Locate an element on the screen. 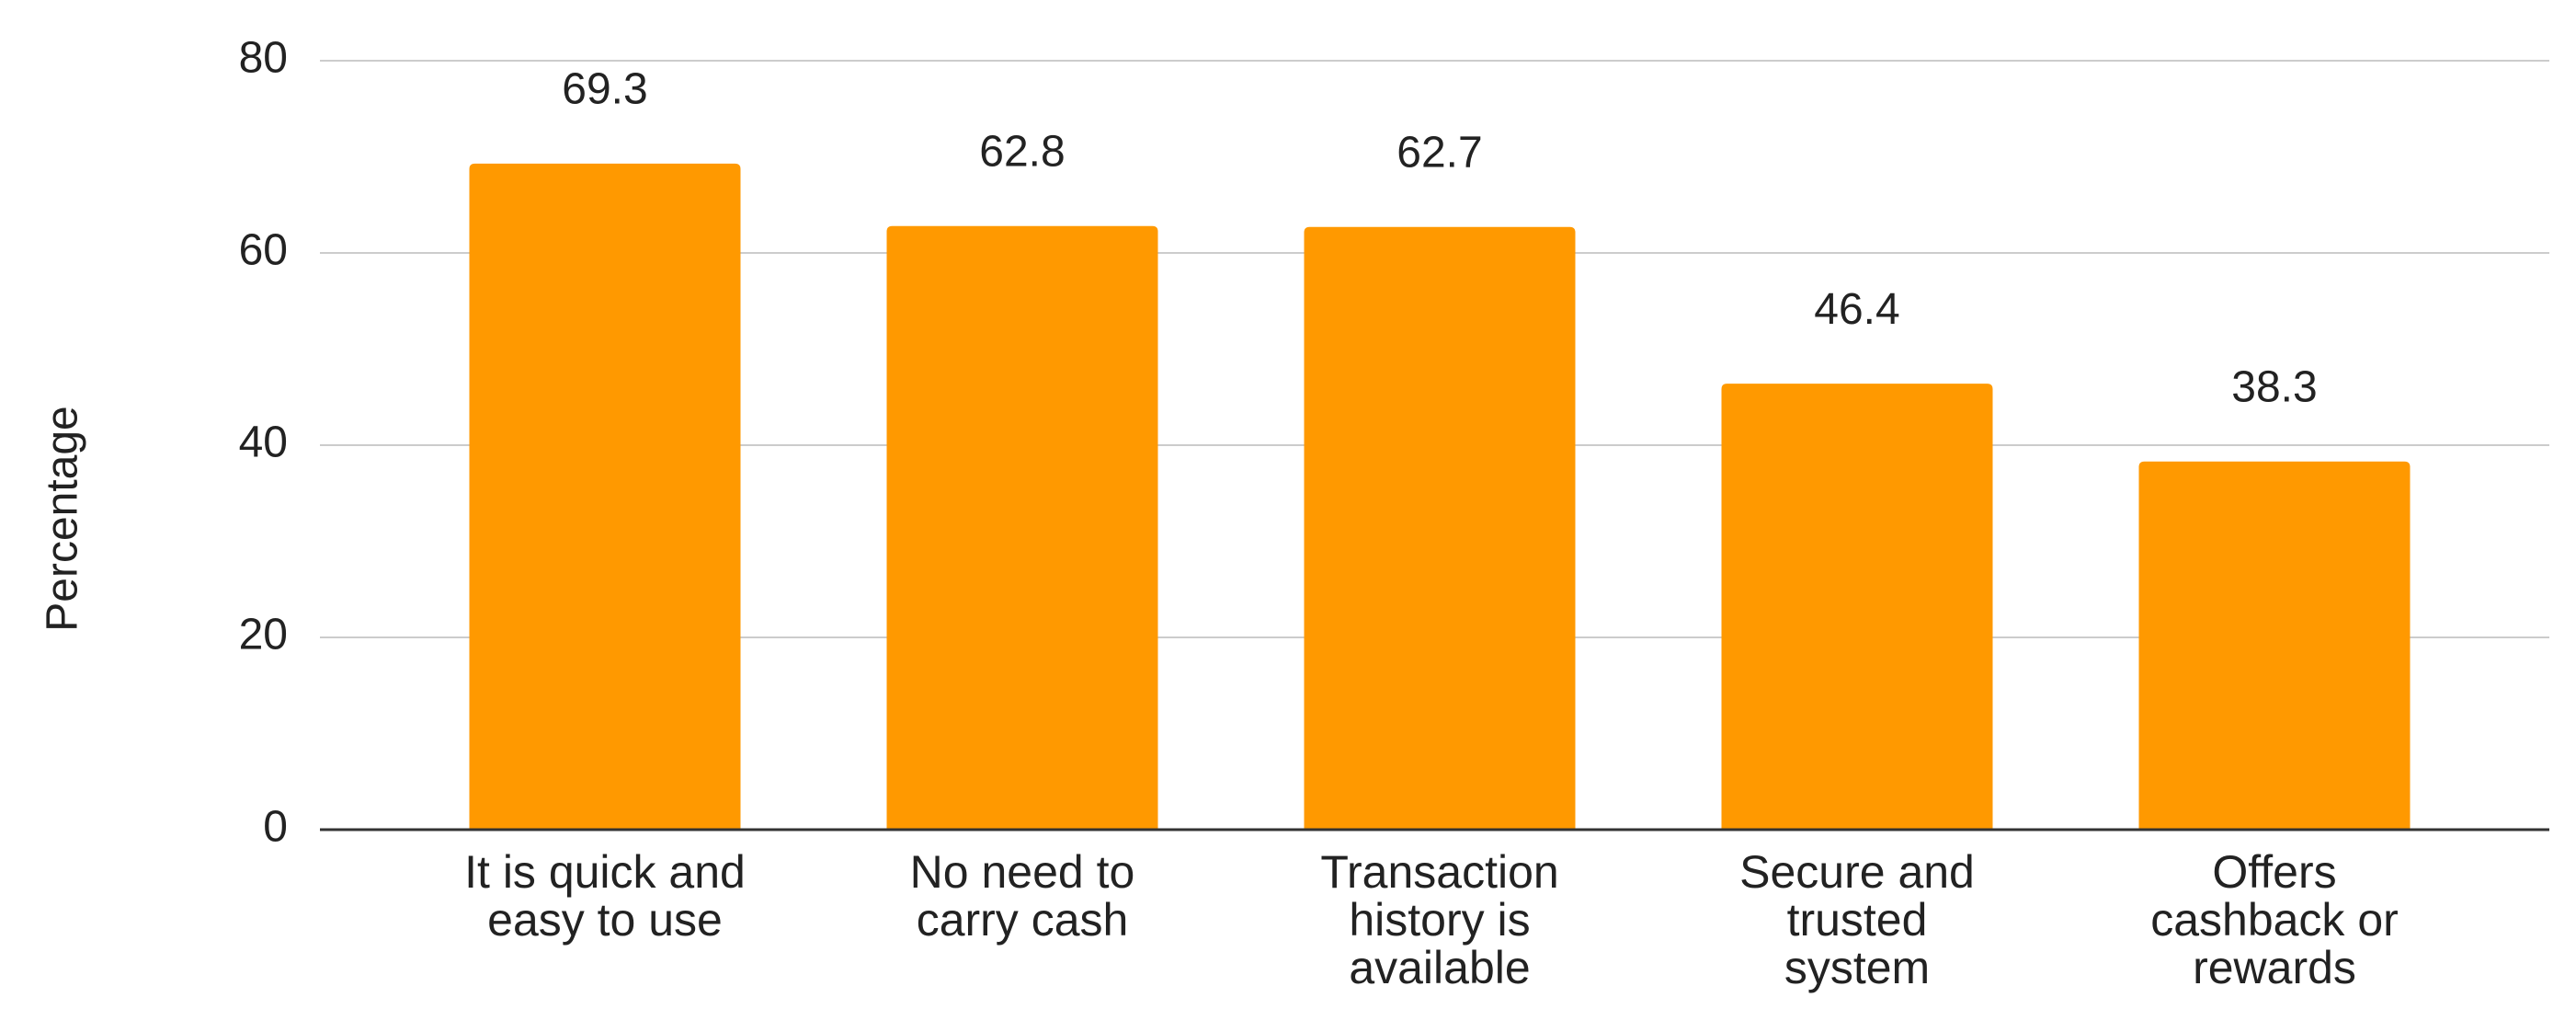 The height and width of the screenshot is (1032, 2576). y-tick-label: 20 is located at coordinates (263, 635).